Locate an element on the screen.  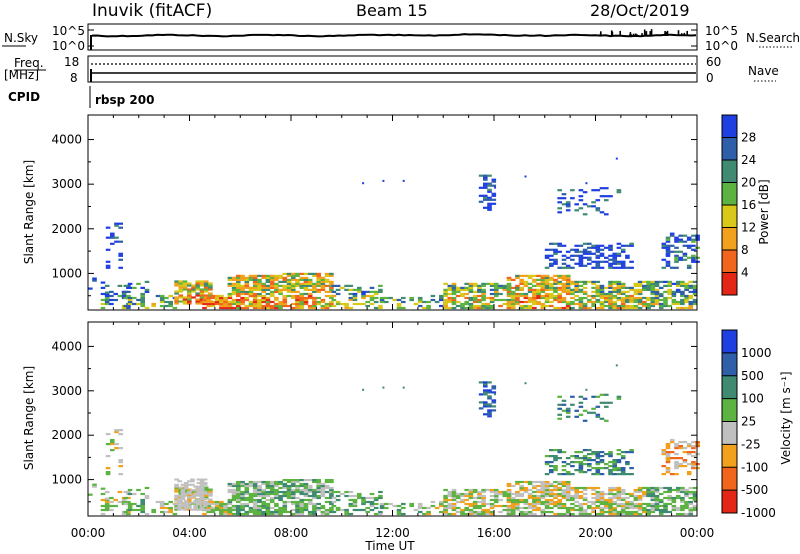
noise-tick-right-bottom: 10^0 is located at coordinates (721, 46).